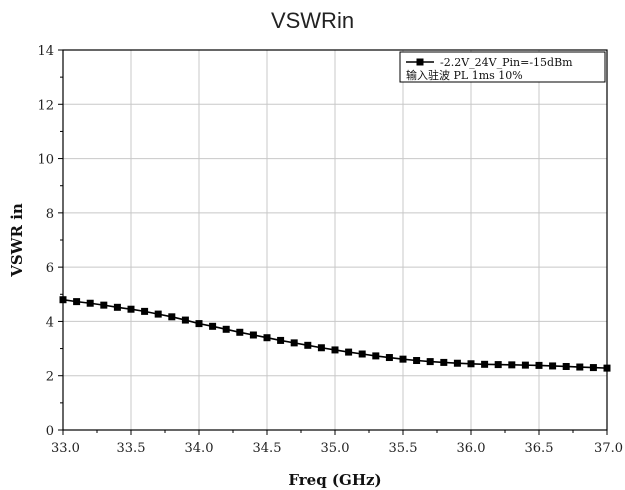 The width and height of the screenshot is (625, 490). I want to click on chart-title: VSWRin, so click(312, 20).